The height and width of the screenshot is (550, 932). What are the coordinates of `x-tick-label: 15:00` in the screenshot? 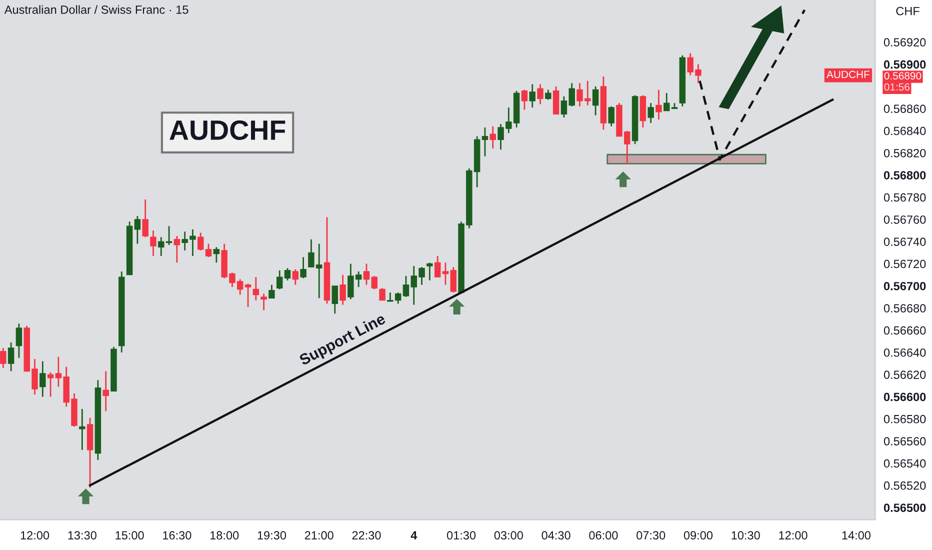 It's located at (130, 535).